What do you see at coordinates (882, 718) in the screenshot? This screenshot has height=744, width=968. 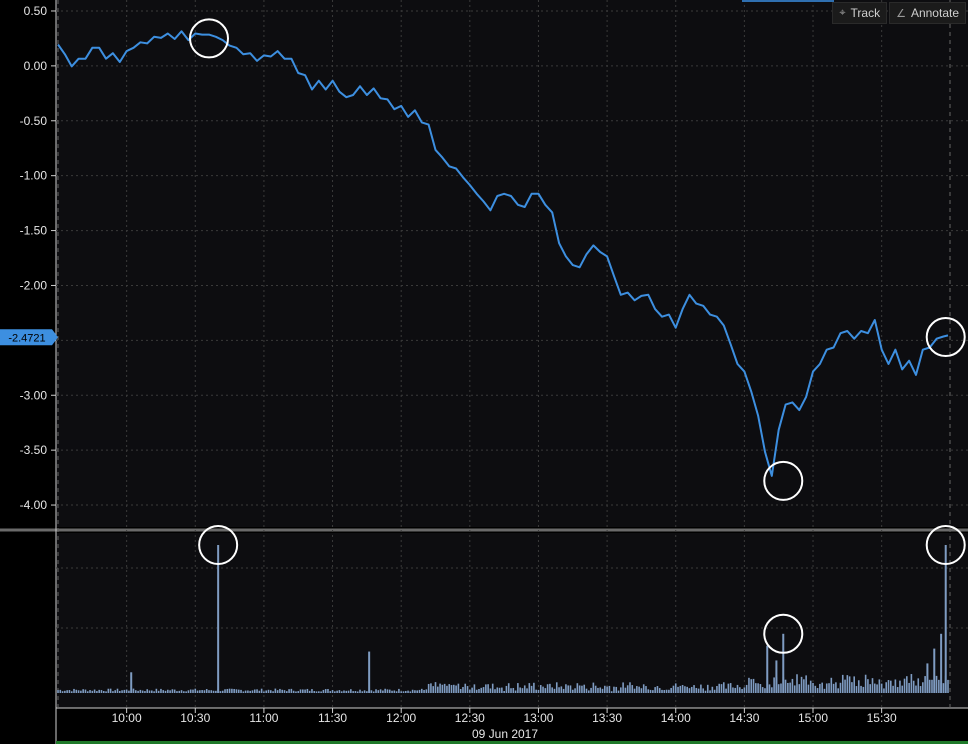 I see `x-tick-label: 15:30` at bounding box center [882, 718].